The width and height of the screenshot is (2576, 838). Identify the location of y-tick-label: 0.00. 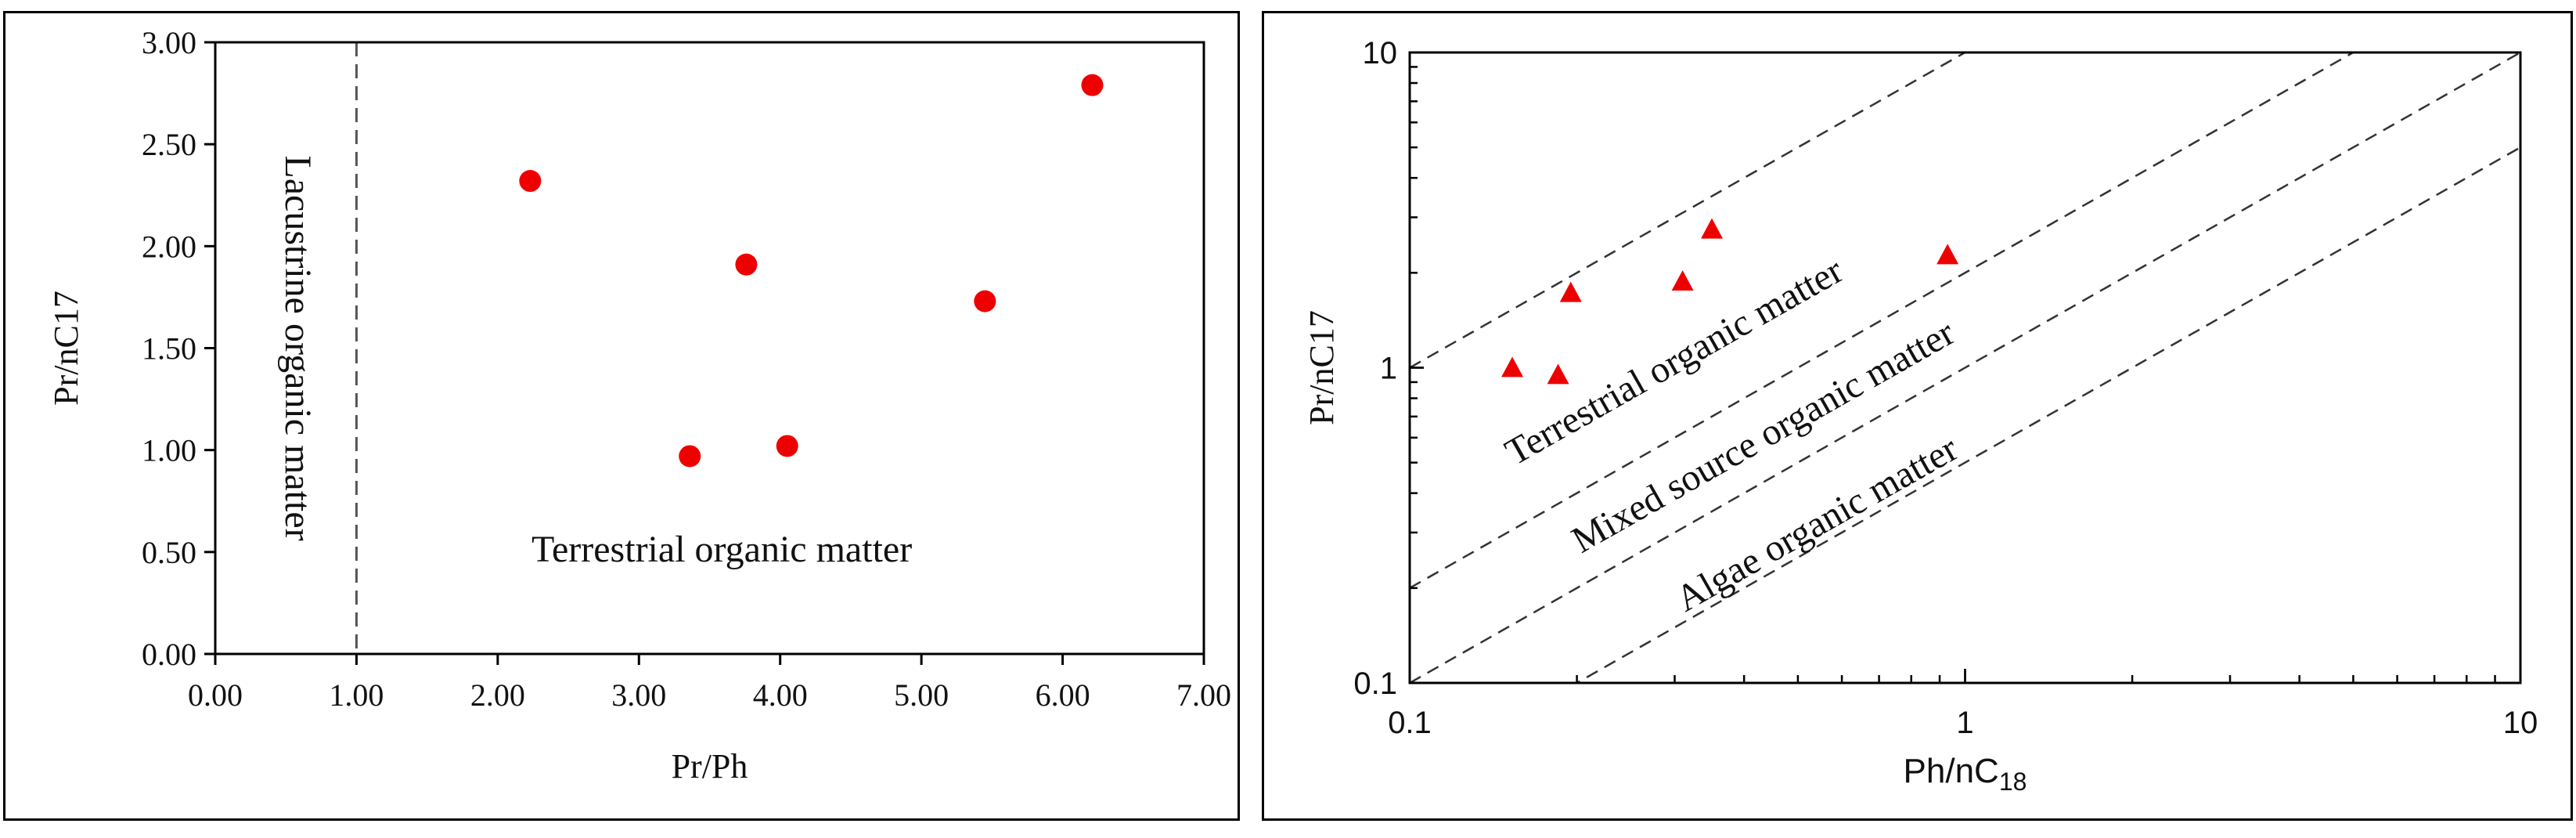
(169, 654).